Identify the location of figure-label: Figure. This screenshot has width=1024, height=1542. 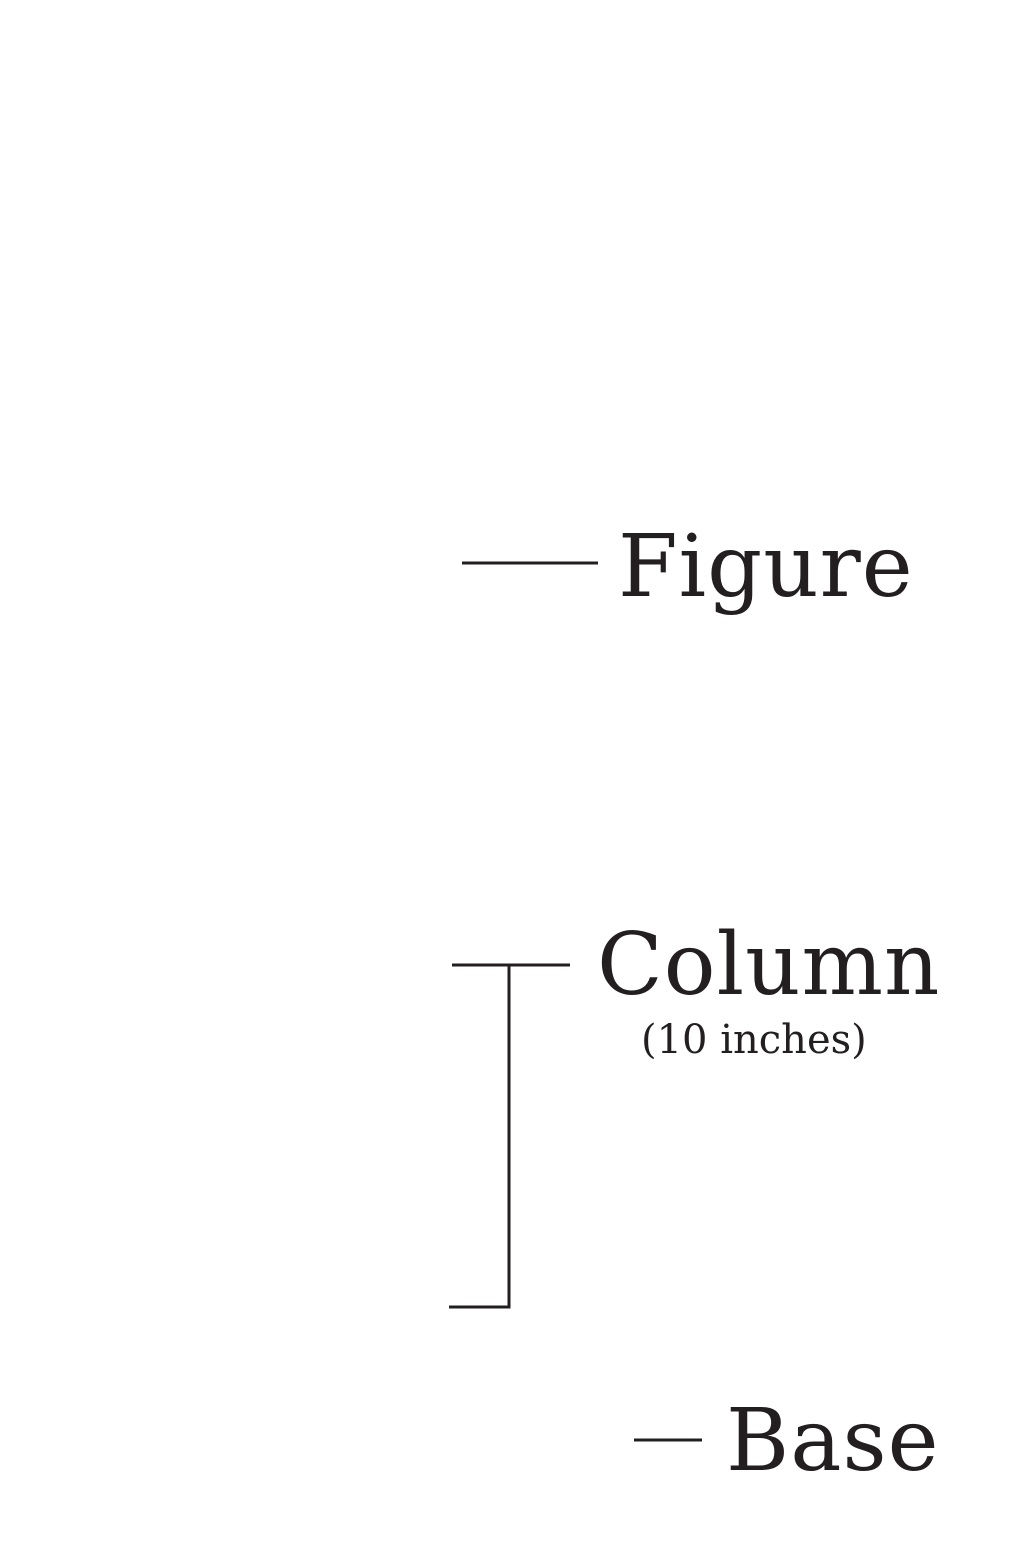
(766, 567).